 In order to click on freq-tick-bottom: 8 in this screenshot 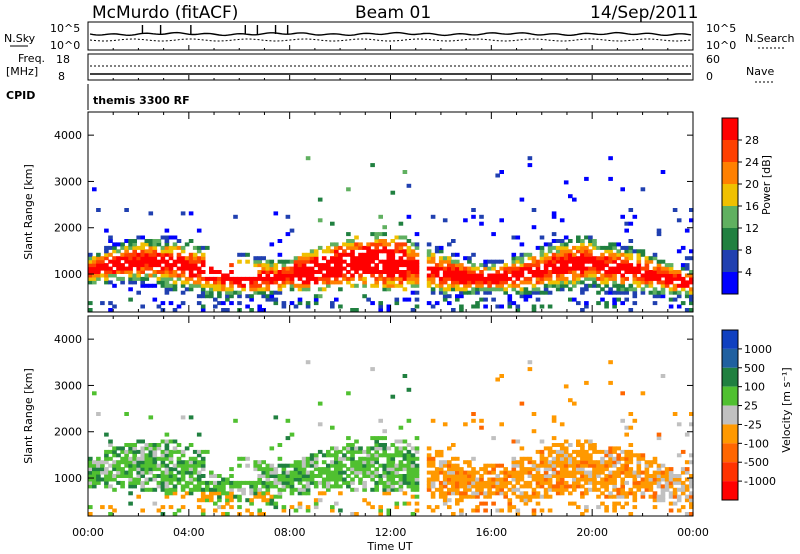, I will do `click(61, 76)`.